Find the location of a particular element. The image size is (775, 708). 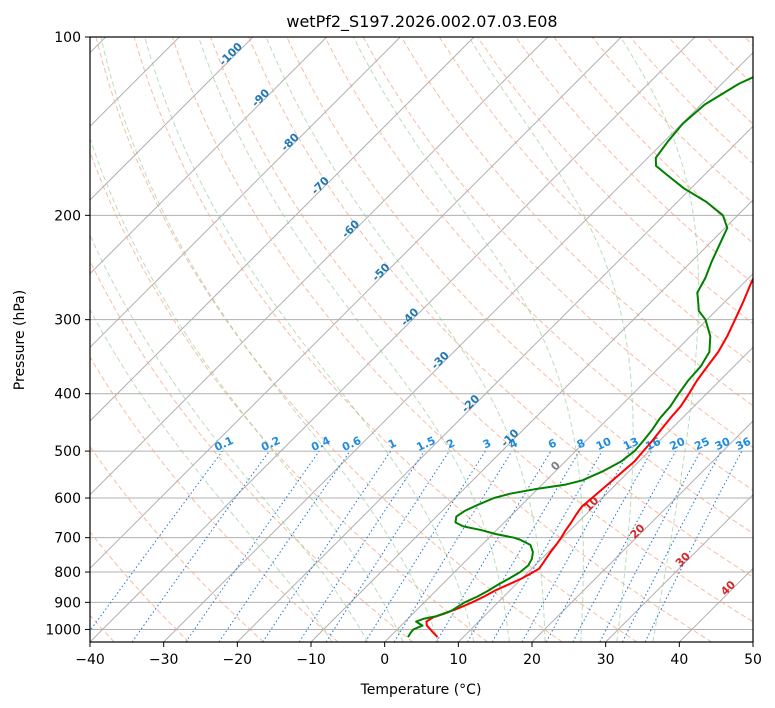

x-axis-label: Temperature (°C) is located at coordinates (421, 690).